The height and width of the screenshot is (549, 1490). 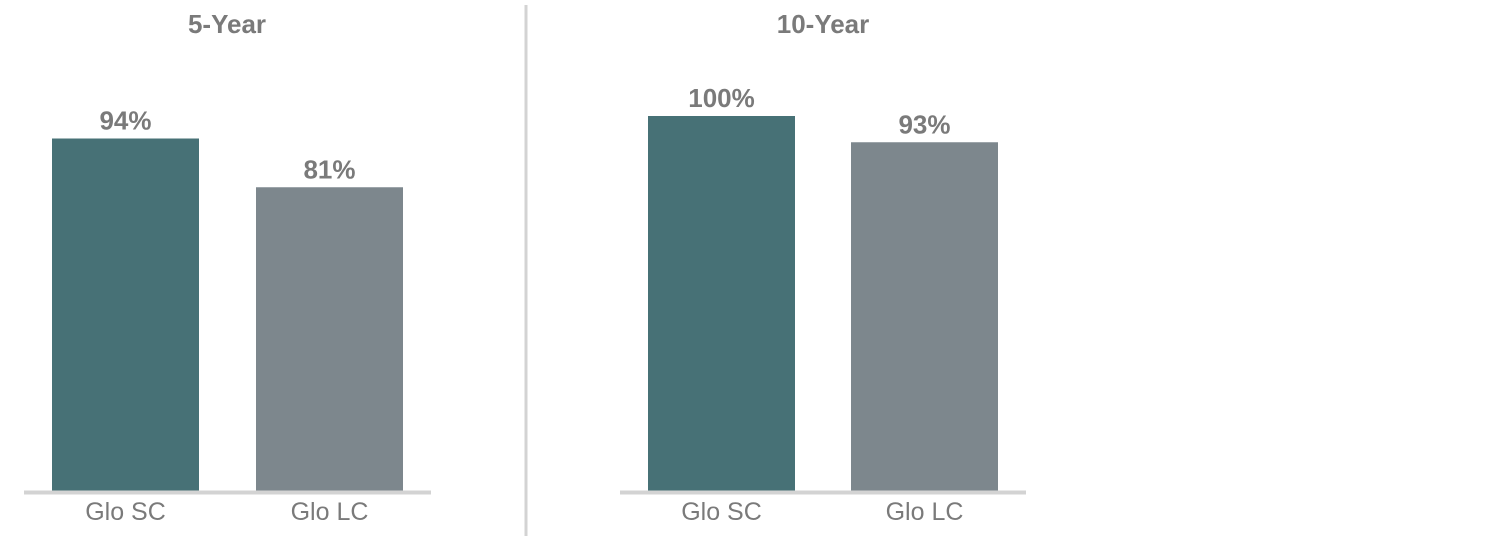 I want to click on chart-0-data-label-glo-lc: 81%, so click(x=329, y=169).